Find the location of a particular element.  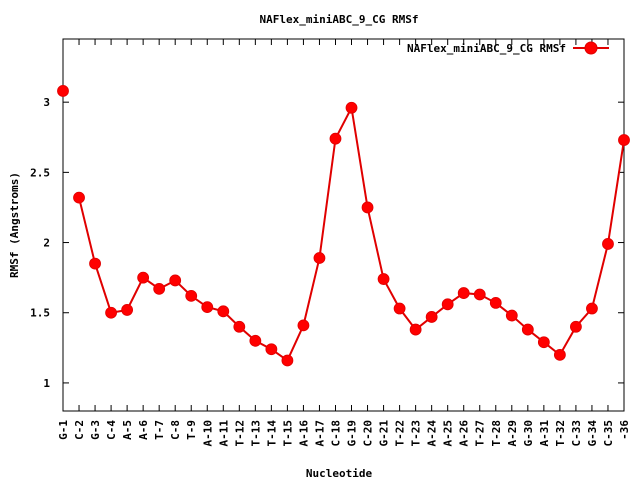

legend: NAFlex_miniABC_9_CG RMSf is located at coordinates (508, 48).